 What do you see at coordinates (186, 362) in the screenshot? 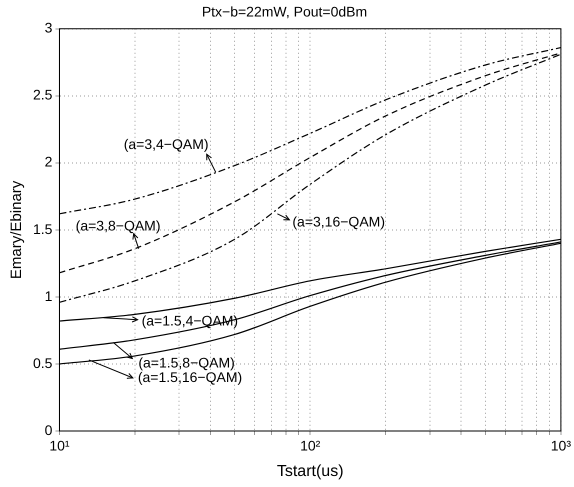
I see `annotation: (a=1.5,8−QAM)` at bounding box center [186, 362].